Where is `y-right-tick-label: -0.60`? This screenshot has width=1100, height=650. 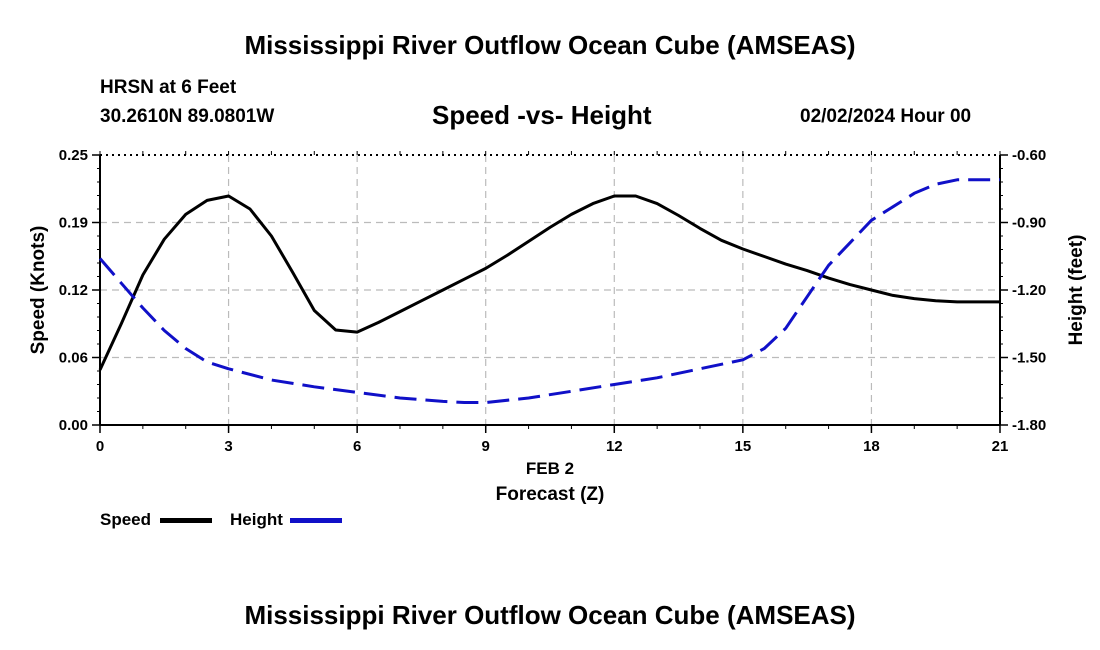 y-right-tick-label: -0.60 is located at coordinates (1029, 155).